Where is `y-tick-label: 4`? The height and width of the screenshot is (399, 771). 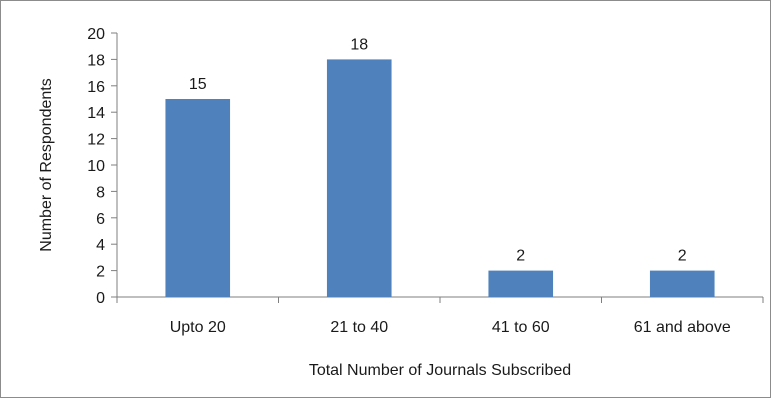
y-tick-label: 4 is located at coordinates (100, 245).